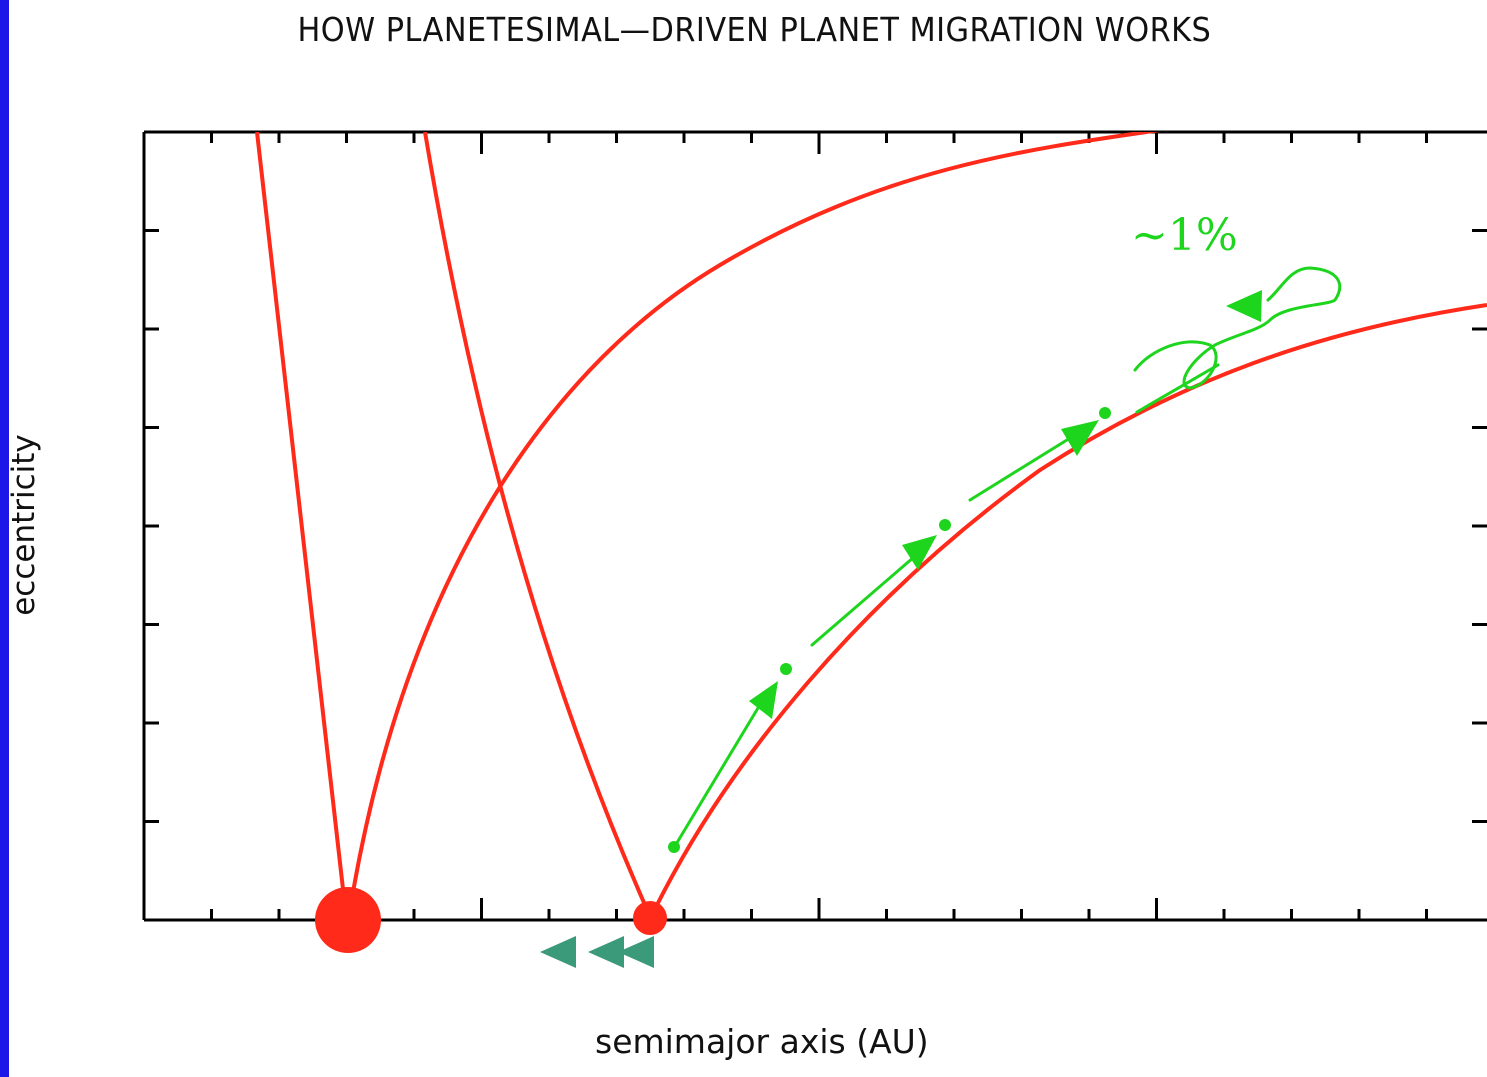 The image size is (1487, 1077). What do you see at coordinates (348, 920) in the screenshot?
I see `inner-planet` at bounding box center [348, 920].